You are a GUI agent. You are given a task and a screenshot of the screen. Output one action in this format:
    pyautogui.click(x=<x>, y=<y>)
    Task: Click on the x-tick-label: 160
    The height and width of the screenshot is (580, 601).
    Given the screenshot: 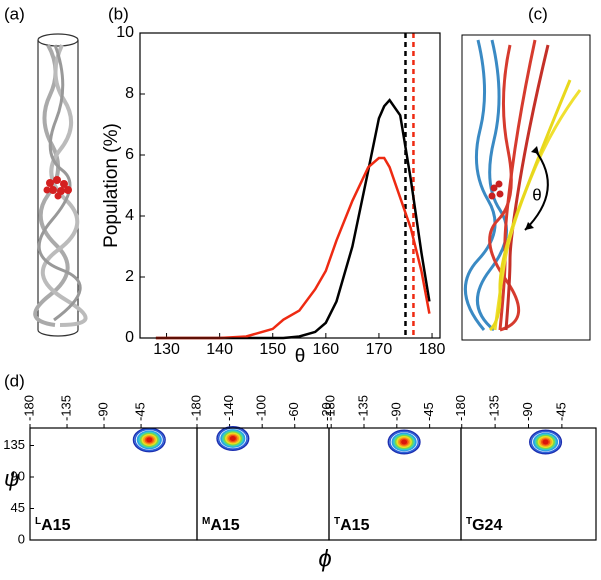 What is the action you would take?
    pyautogui.click(x=325, y=349)
    